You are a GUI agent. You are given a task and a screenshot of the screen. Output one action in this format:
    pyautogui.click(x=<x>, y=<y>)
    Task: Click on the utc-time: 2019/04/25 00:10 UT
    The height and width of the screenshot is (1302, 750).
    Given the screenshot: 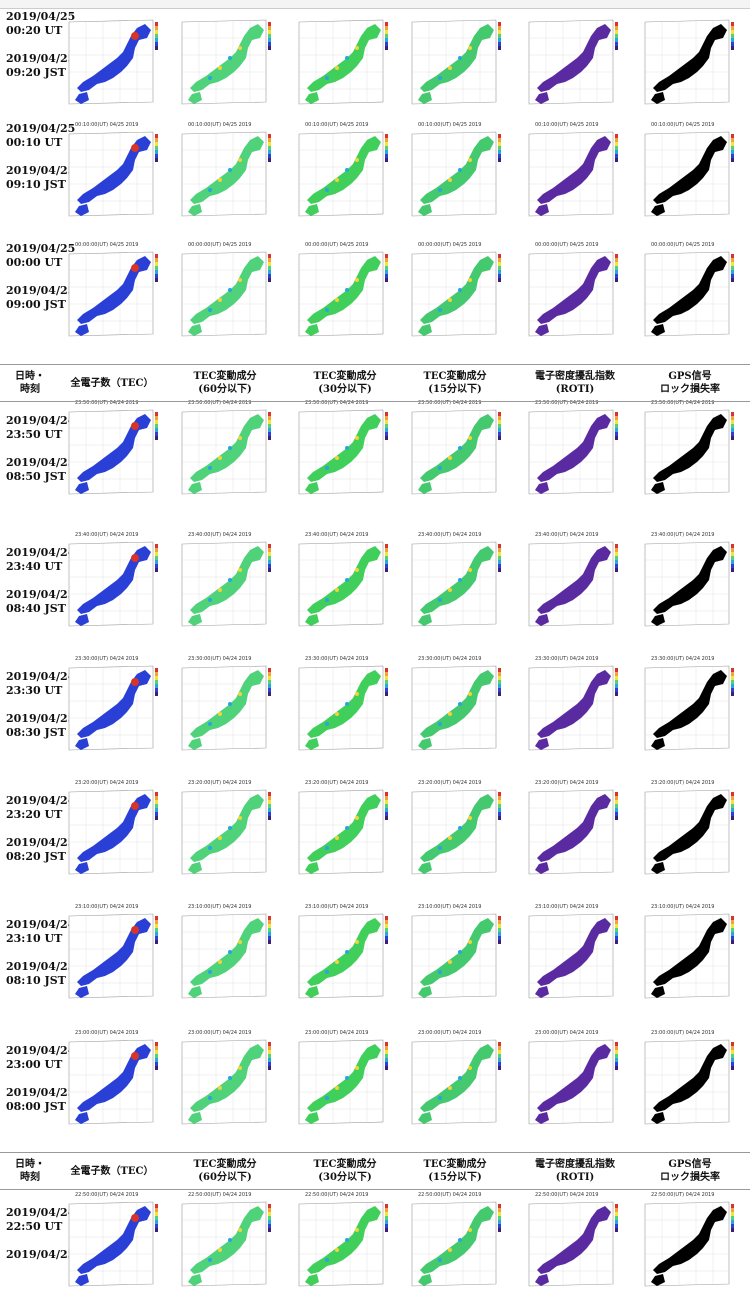 What is the action you would take?
    pyautogui.click(x=41, y=135)
    